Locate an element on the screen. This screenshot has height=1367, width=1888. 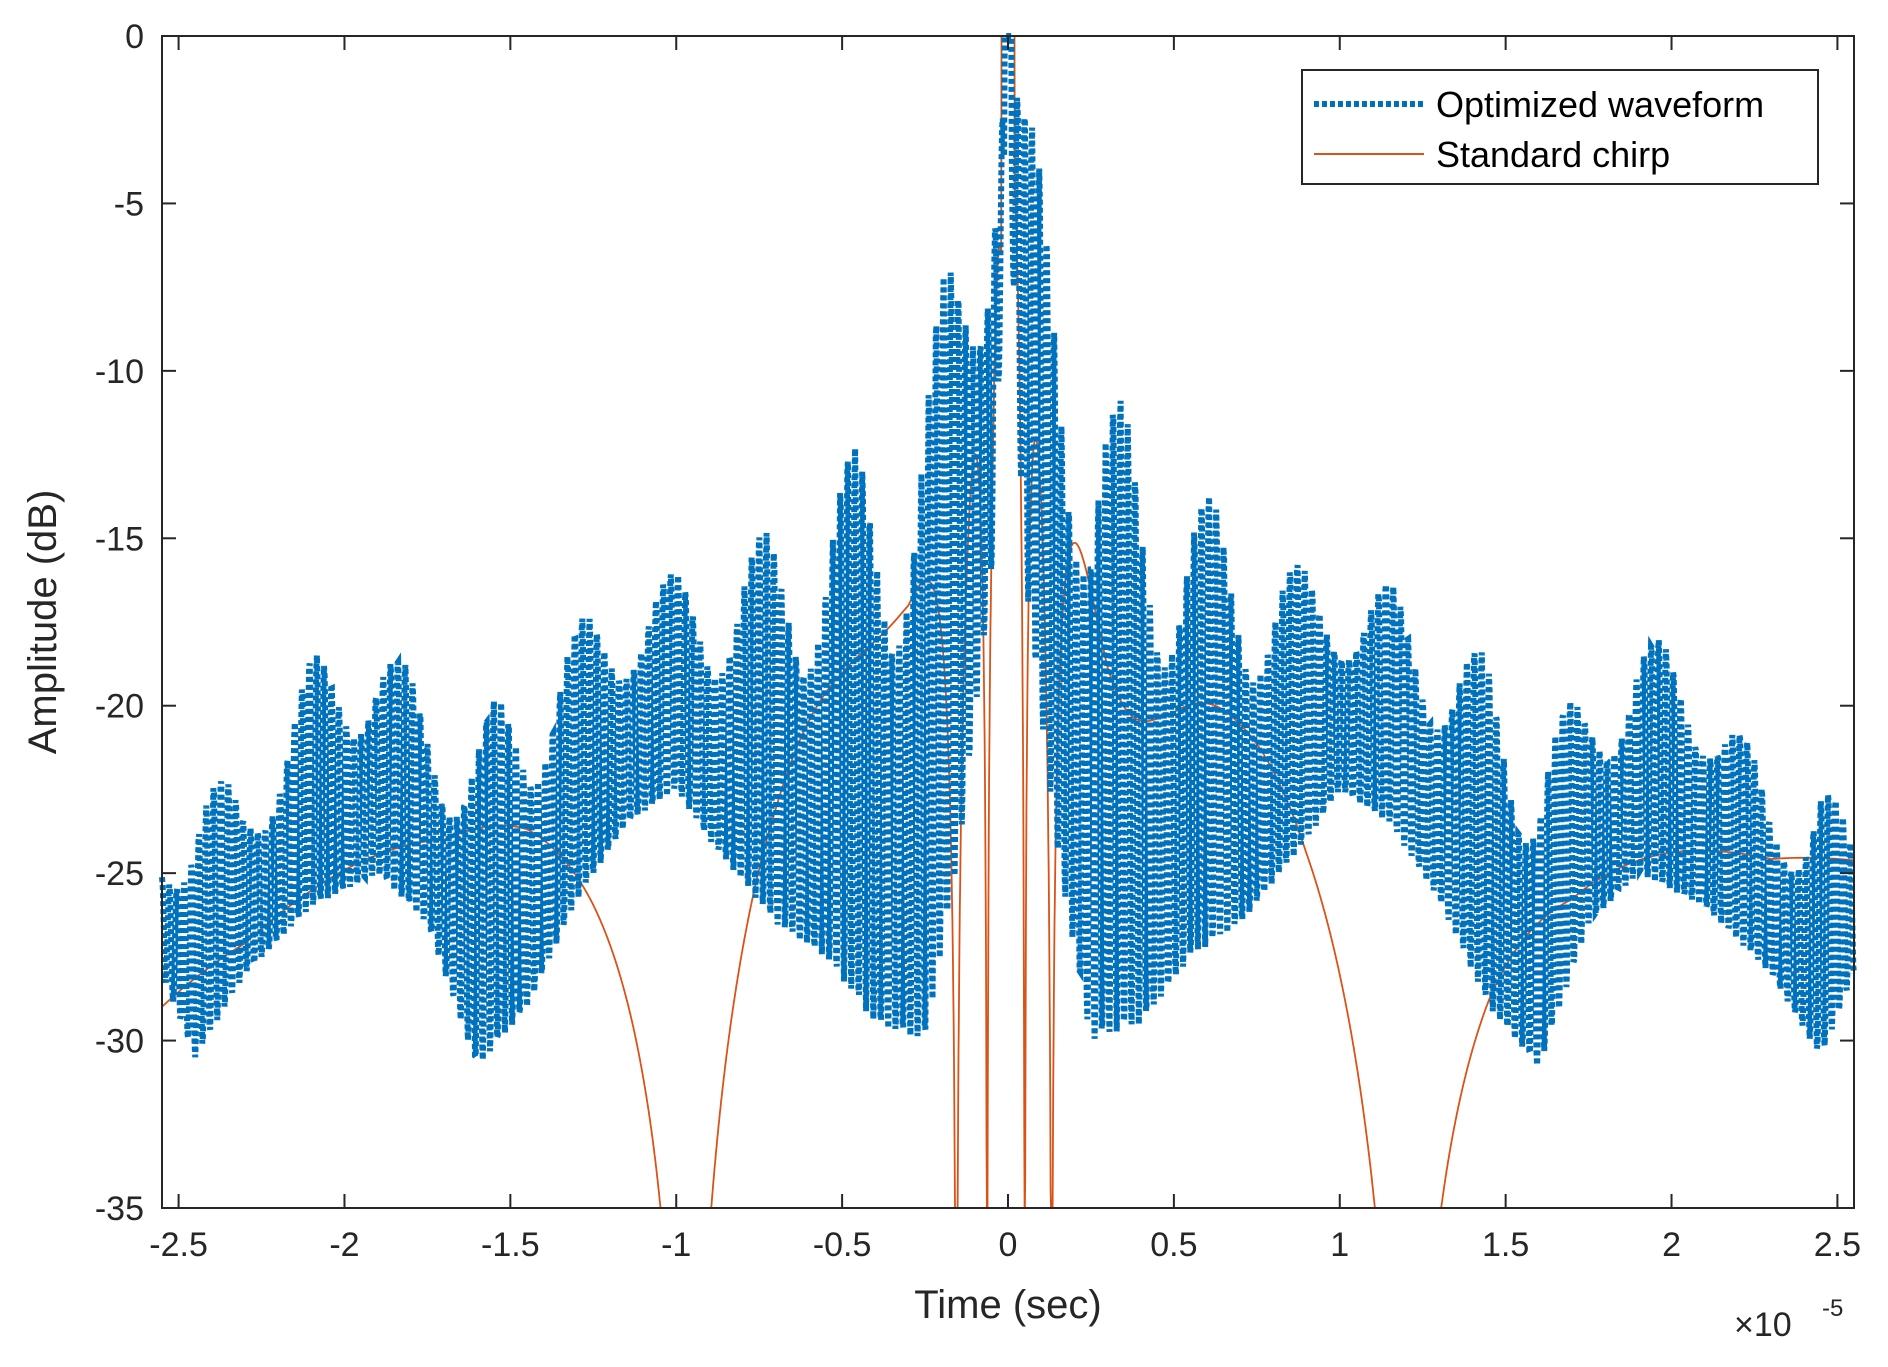
y-axis-label: Amplitude (dB) is located at coordinates (43, 622).